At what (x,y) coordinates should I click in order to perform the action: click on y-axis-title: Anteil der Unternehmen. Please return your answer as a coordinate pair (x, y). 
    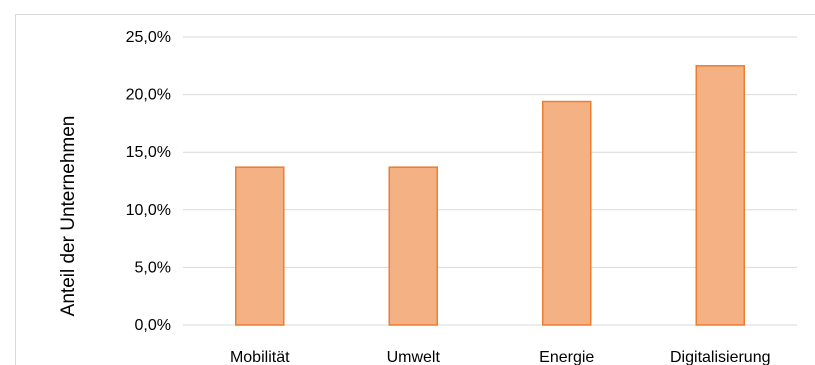
    Looking at the image, I should click on (68, 216).